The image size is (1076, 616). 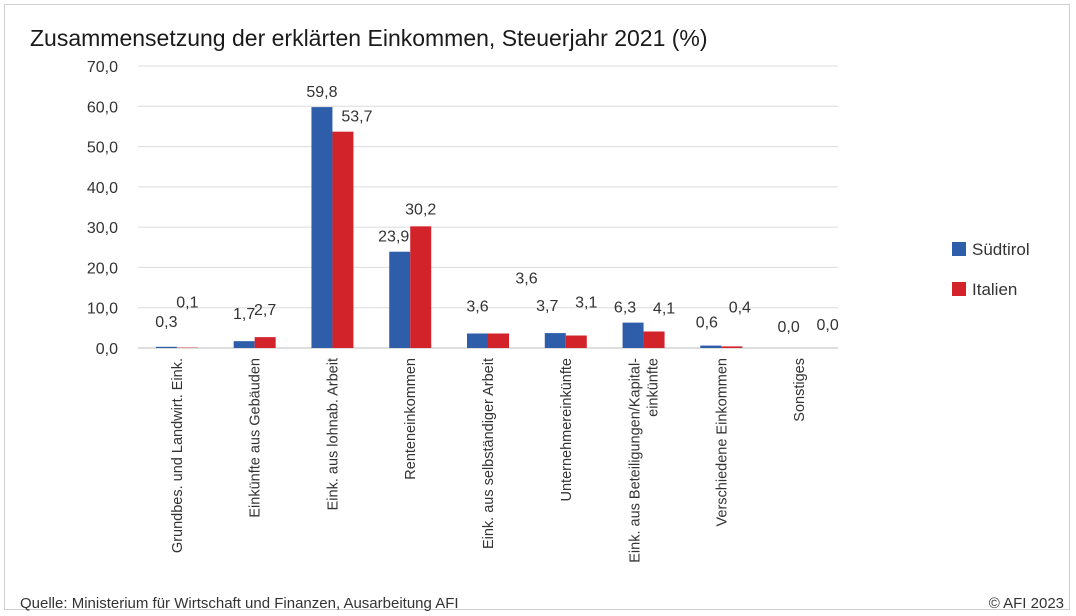 What do you see at coordinates (722, 442) in the screenshot?
I see `x-tick-label: Verschiedene Einkommen` at bounding box center [722, 442].